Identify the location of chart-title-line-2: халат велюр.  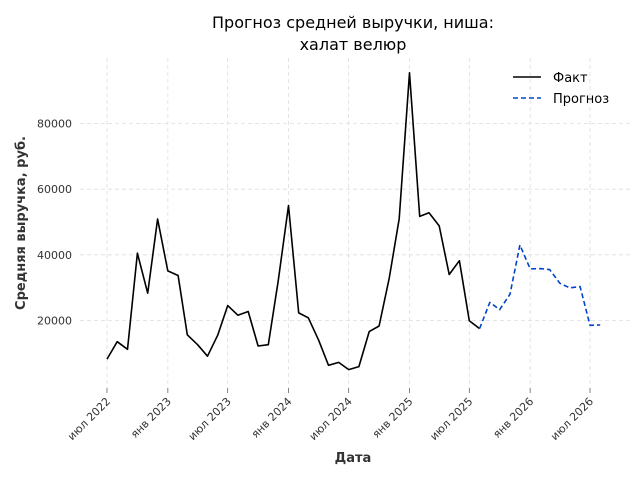
(353, 44).